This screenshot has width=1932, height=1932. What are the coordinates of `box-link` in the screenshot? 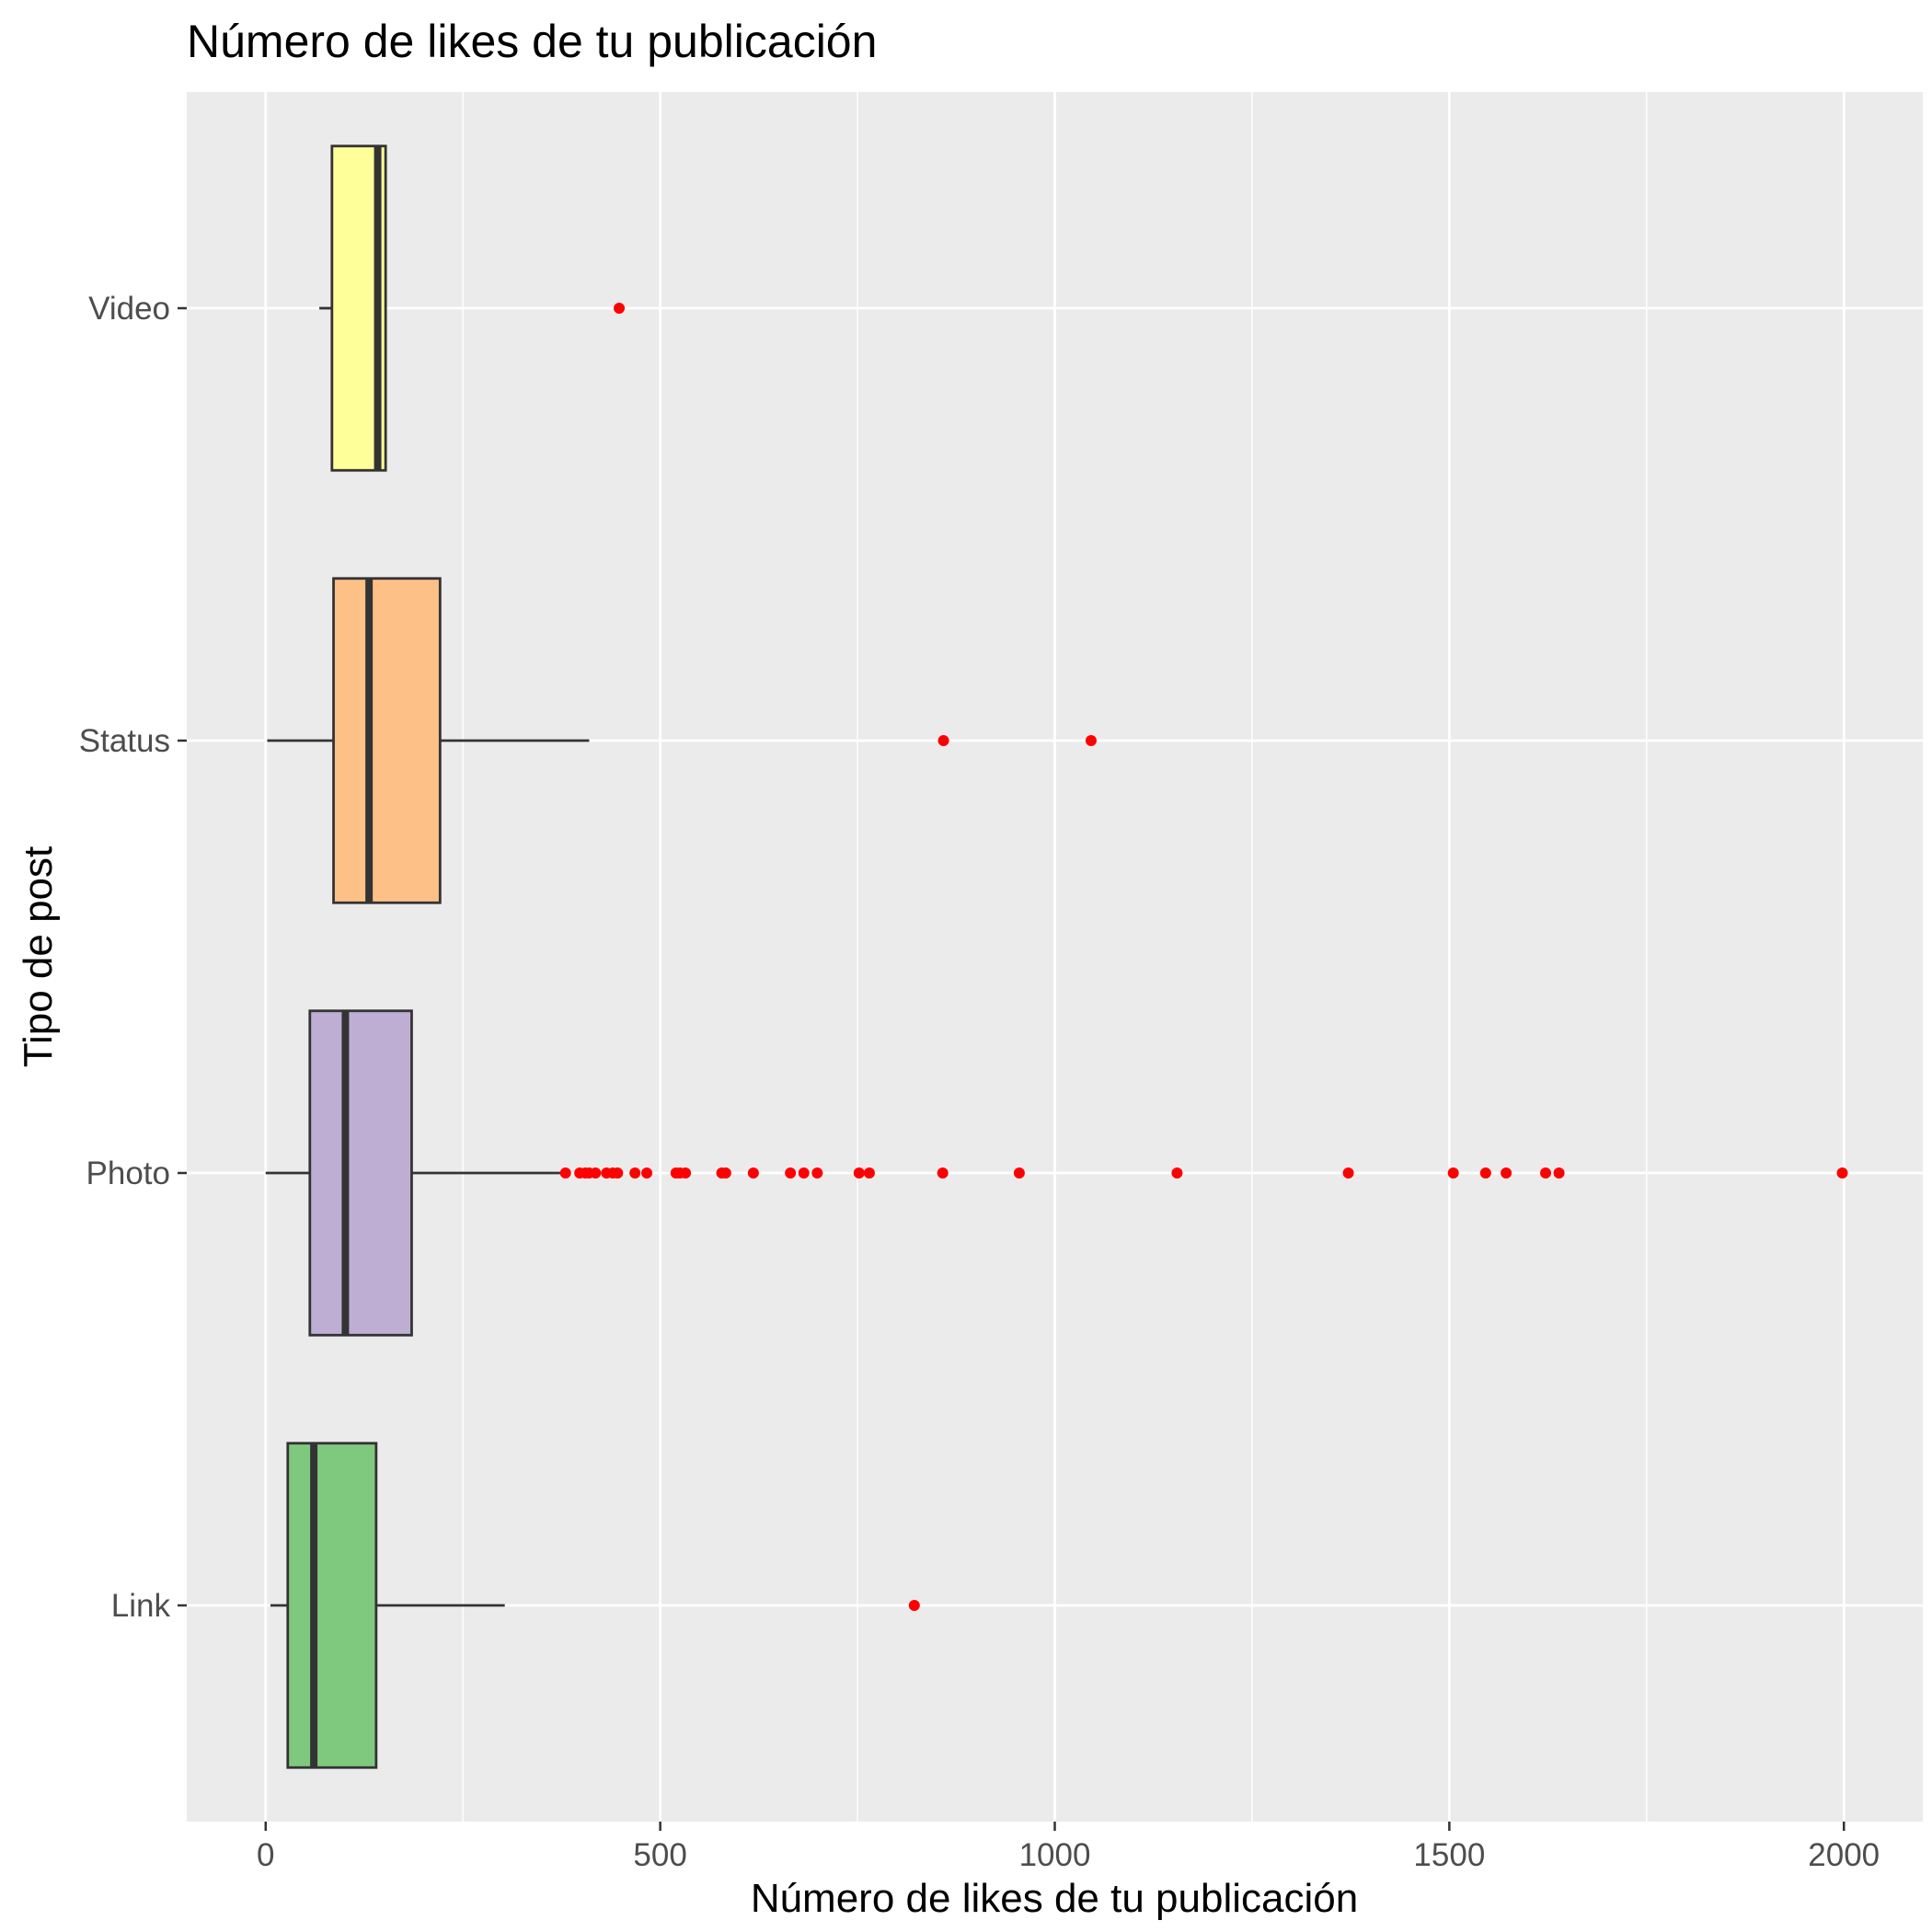 It's located at (387, 1605).